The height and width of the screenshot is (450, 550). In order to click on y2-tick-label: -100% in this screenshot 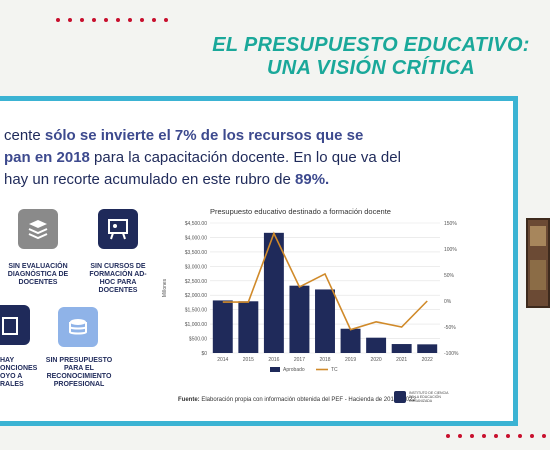, I will do `click(451, 354)`.